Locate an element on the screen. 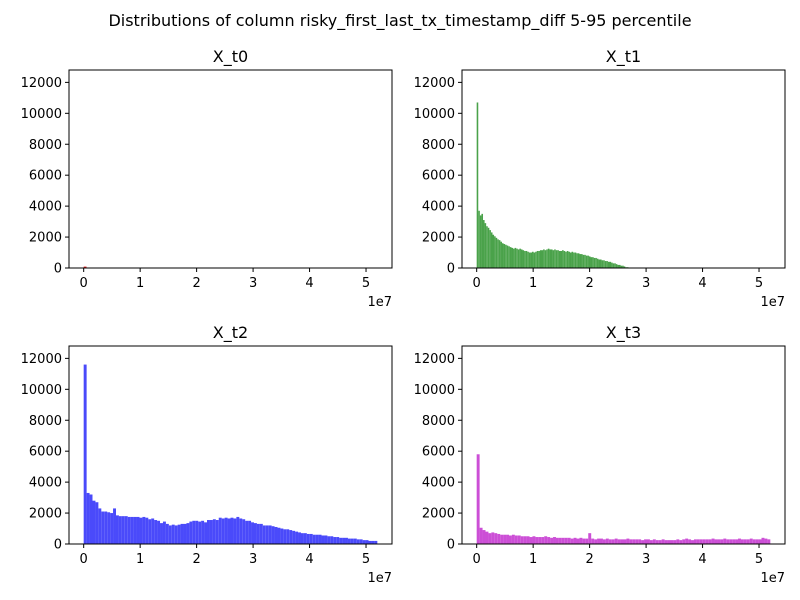 The image size is (800, 600). x-tick-label: 5 is located at coordinates (366, 283).